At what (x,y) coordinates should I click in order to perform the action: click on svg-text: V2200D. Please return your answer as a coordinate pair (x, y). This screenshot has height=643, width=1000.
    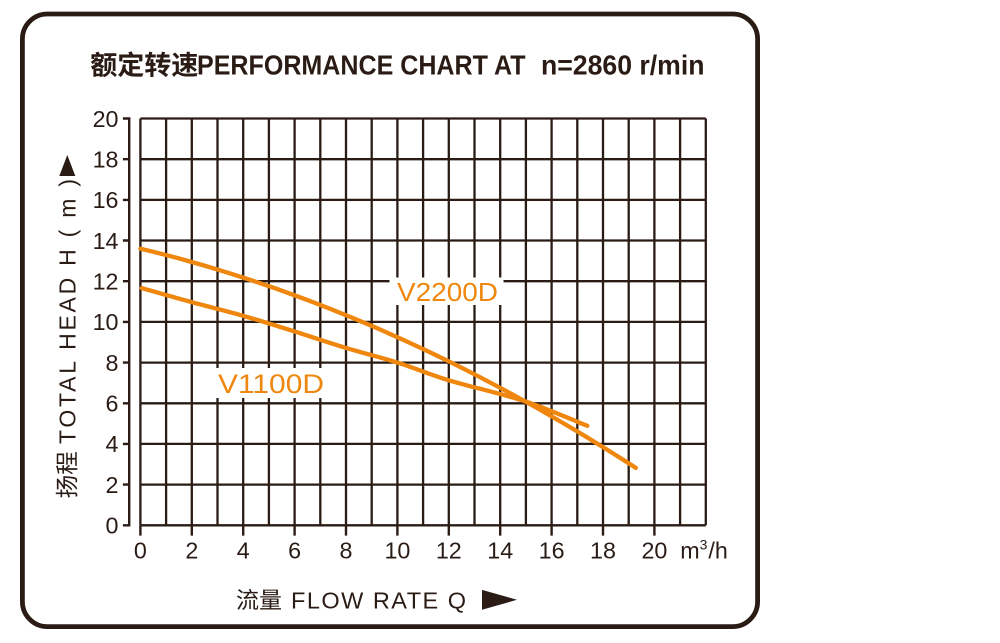
    Looking at the image, I should click on (447, 293).